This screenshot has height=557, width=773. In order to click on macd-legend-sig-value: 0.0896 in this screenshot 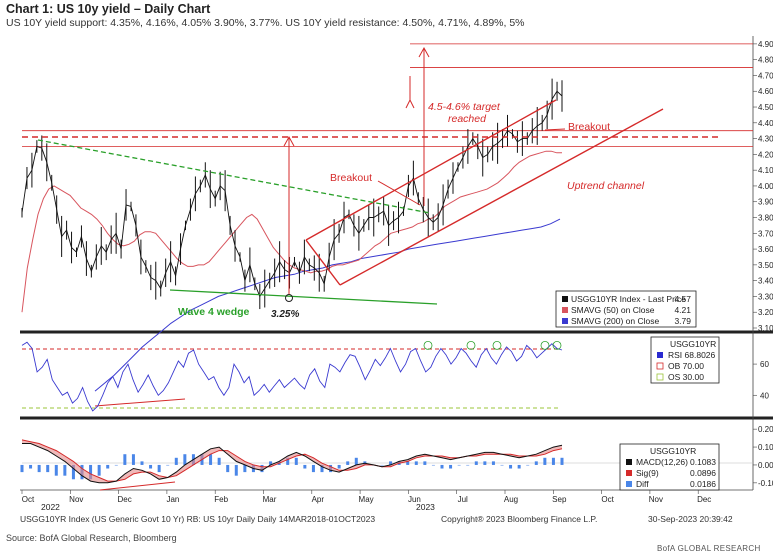, I will do `click(703, 473)`.